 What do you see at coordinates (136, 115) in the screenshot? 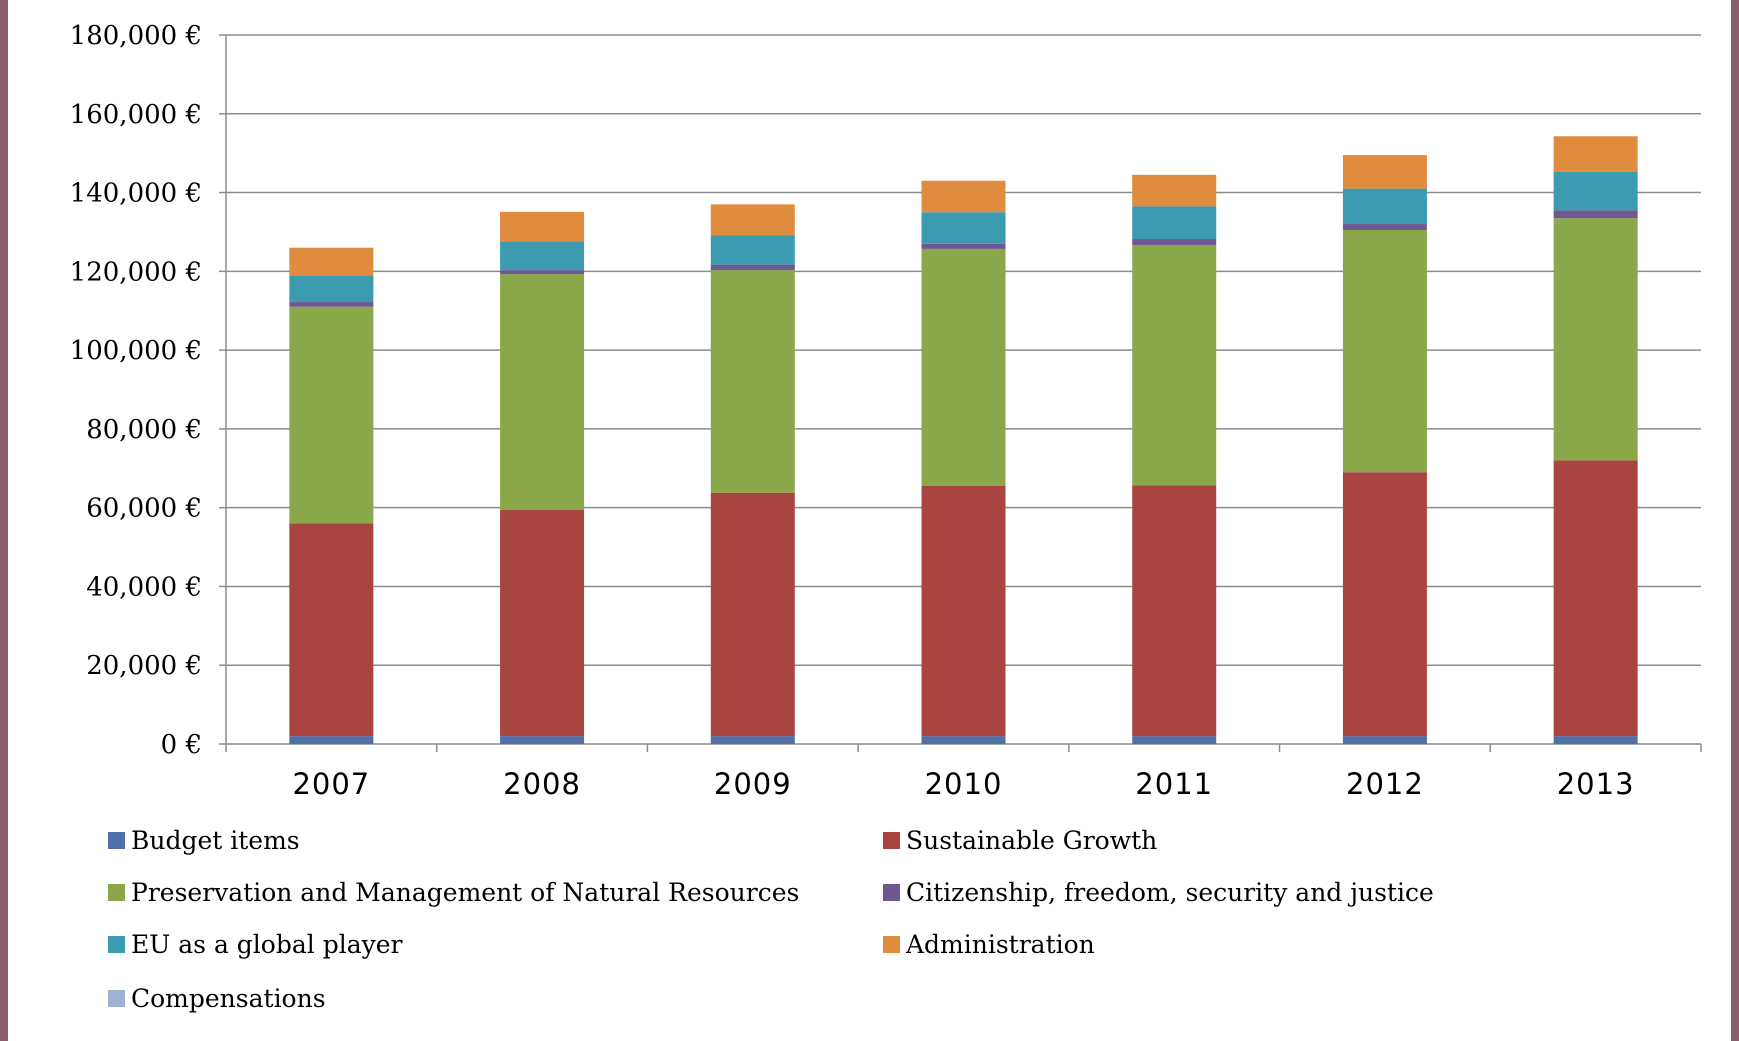
I see `y-tick-label: 160,000 €` at bounding box center [136, 115].